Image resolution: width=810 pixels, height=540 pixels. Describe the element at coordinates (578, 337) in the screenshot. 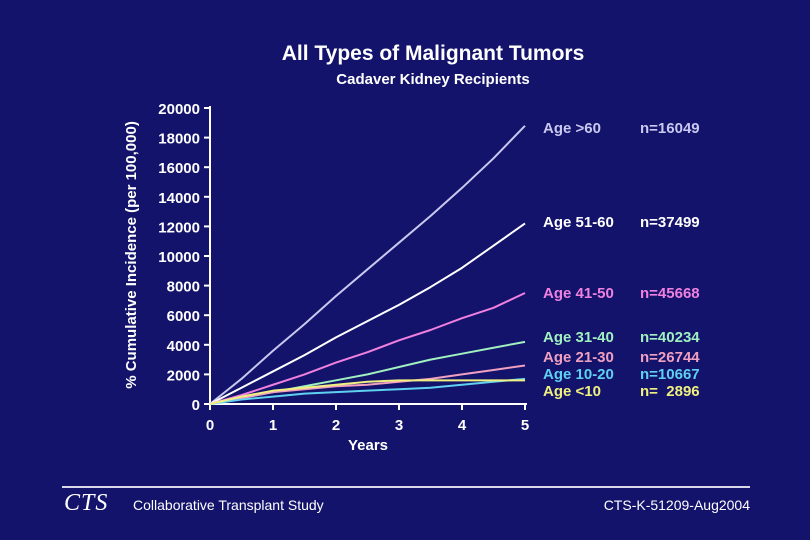

I see `legend-label: Age 31-40` at that location.